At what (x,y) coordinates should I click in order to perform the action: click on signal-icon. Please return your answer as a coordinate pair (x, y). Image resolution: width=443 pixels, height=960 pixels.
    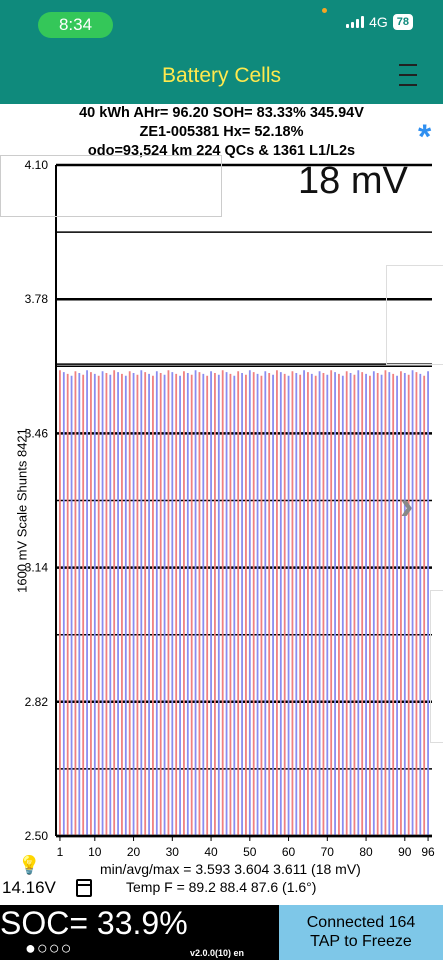
    Looking at the image, I should click on (355, 22).